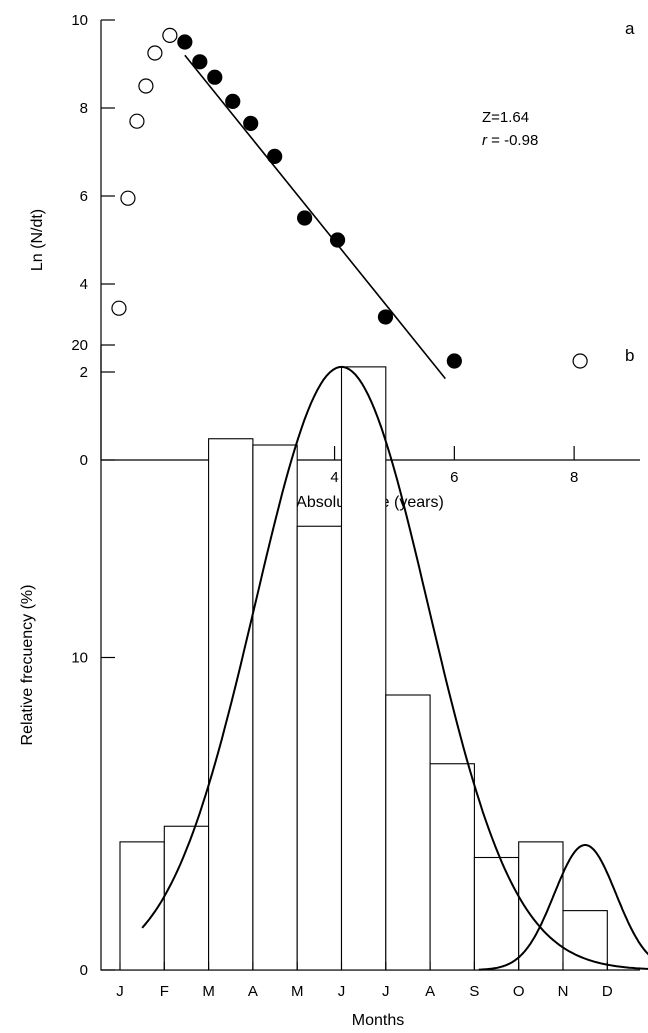 The height and width of the screenshot is (1033, 648). I want to click on panel-a-y-tick-label: 6, so click(84, 196).